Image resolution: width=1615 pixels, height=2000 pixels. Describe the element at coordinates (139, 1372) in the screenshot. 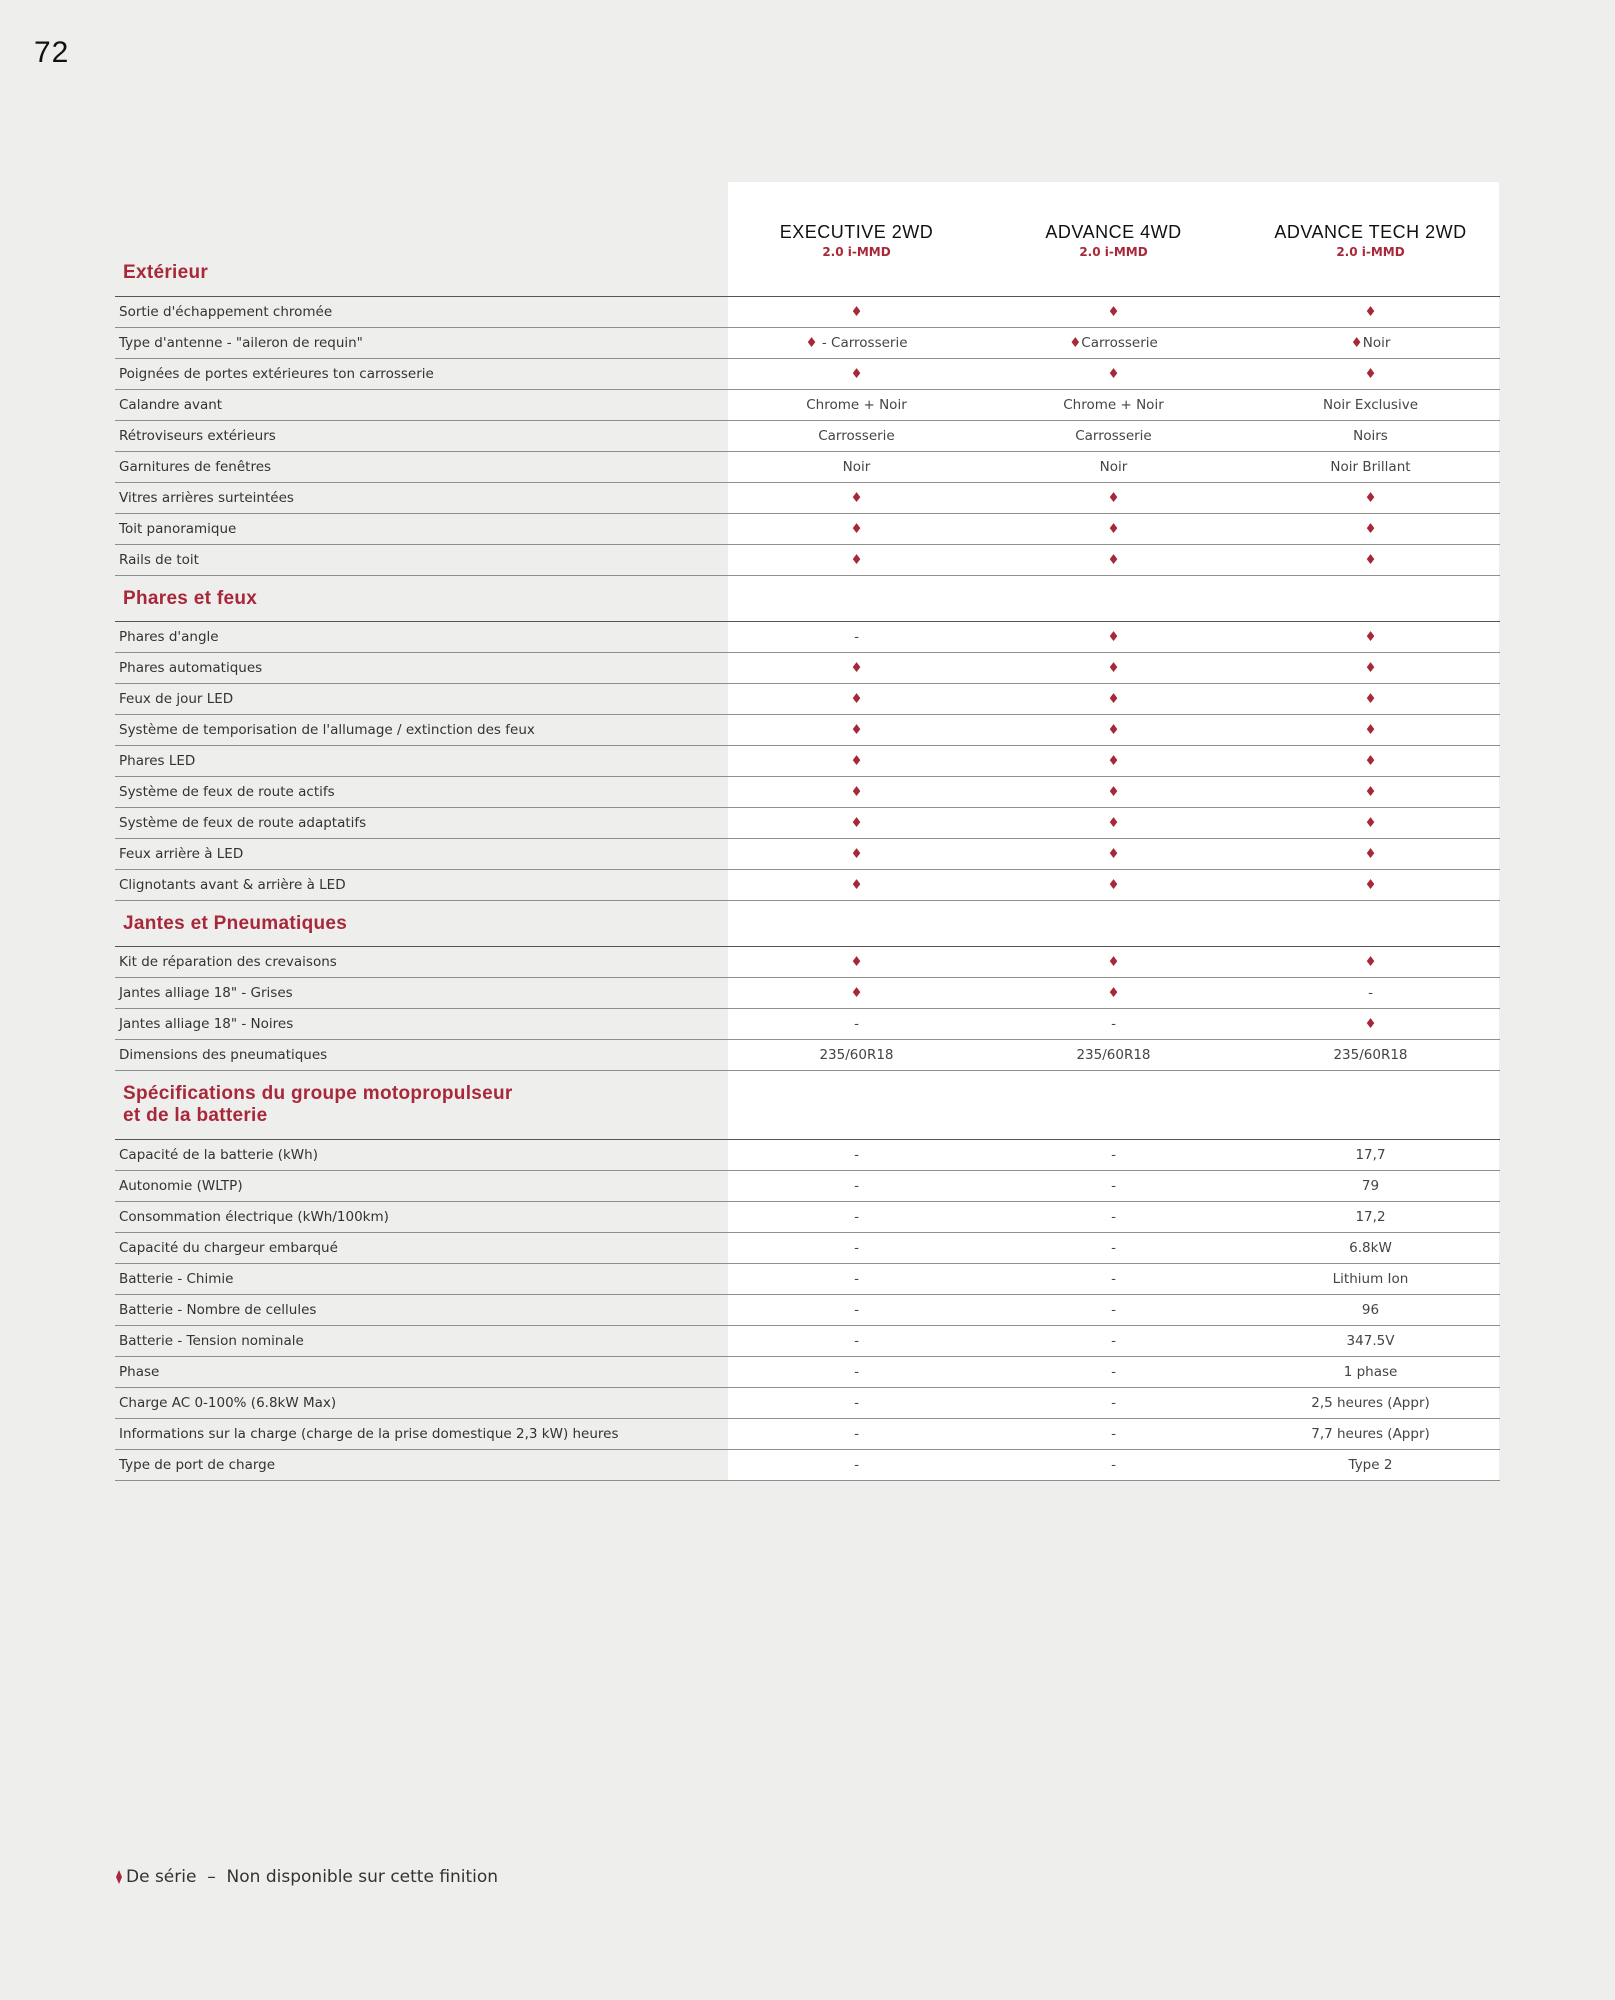

I see `row-label: Phase` at that location.